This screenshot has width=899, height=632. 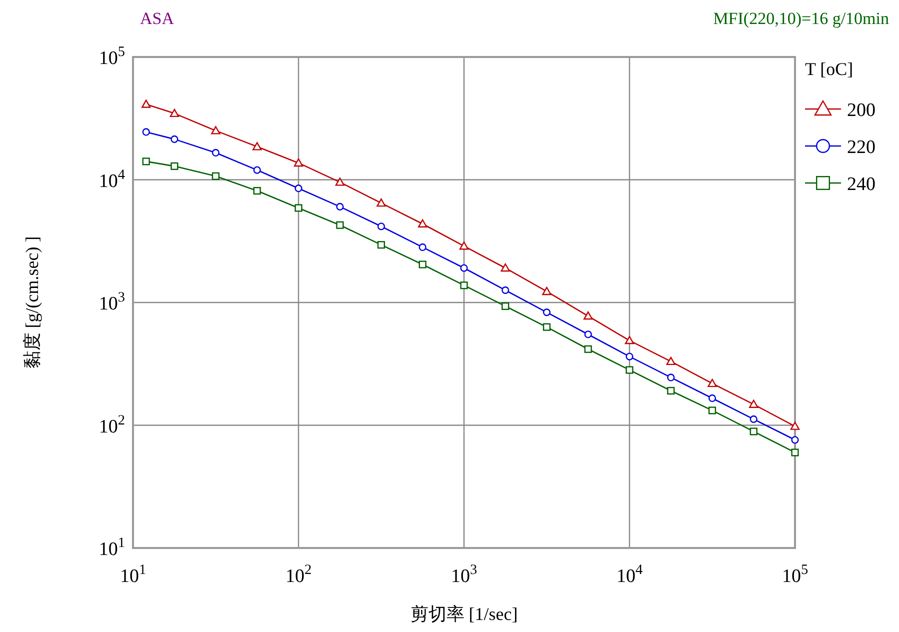 What do you see at coordinates (32, 302) in the screenshot?
I see `y-axis-title: 黏度 [g/(cm.sec) ]` at bounding box center [32, 302].